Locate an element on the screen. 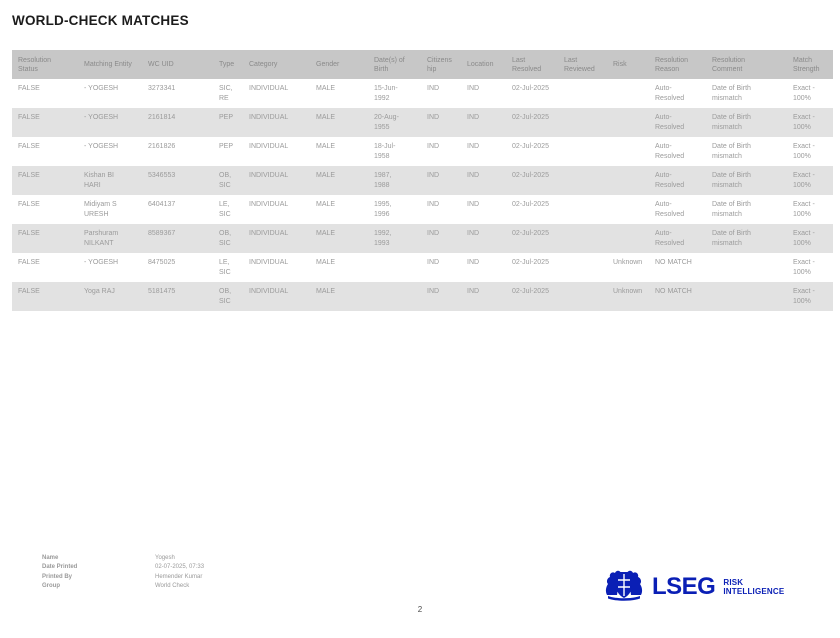  table-cell: 8589367 is located at coordinates (162, 233).